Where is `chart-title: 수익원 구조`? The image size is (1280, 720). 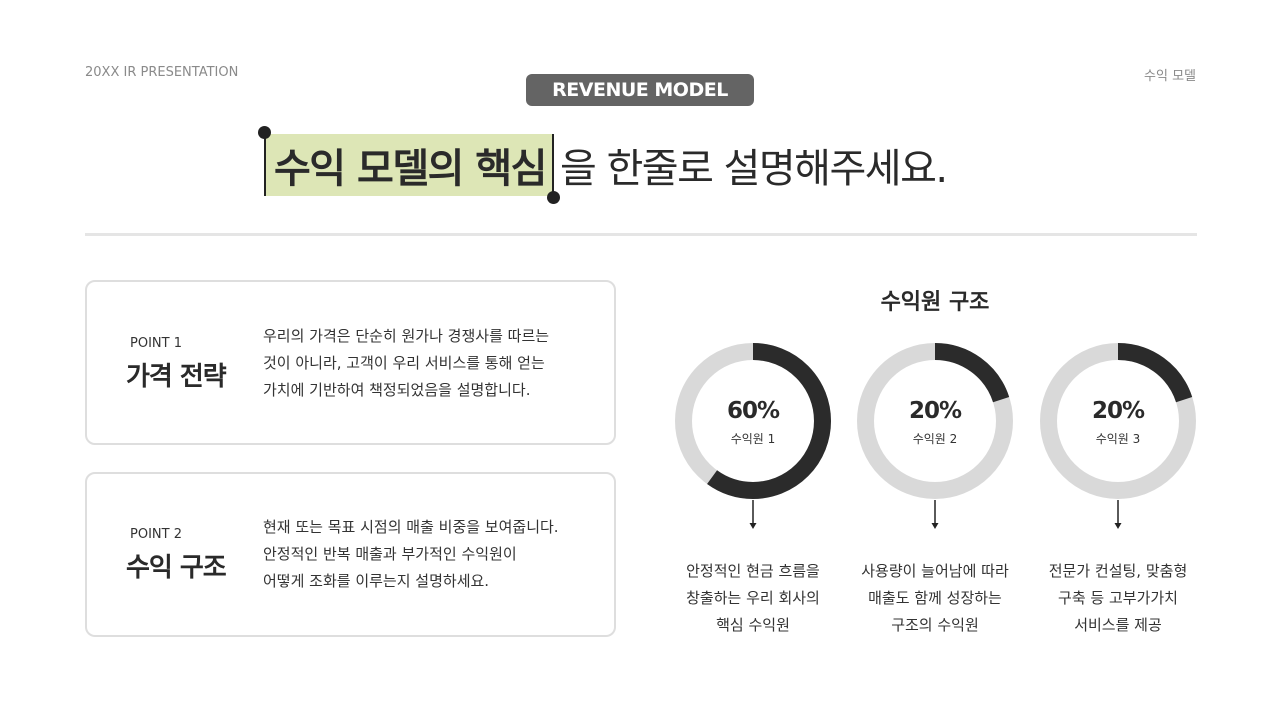
chart-title: 수익원 구조 is located at coordinates (935, 302).